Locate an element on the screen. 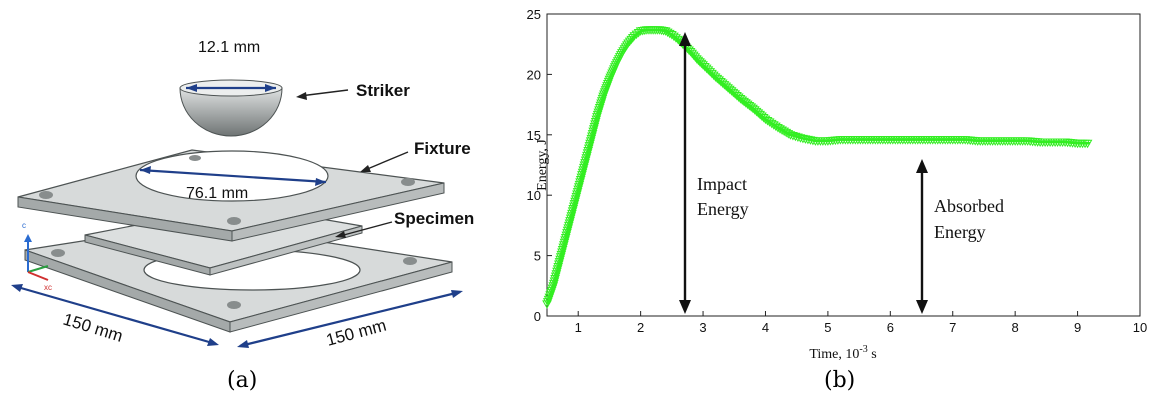 The image size is (1157, 414). y-tick-label: 10 is located at coordinates (534, 195).